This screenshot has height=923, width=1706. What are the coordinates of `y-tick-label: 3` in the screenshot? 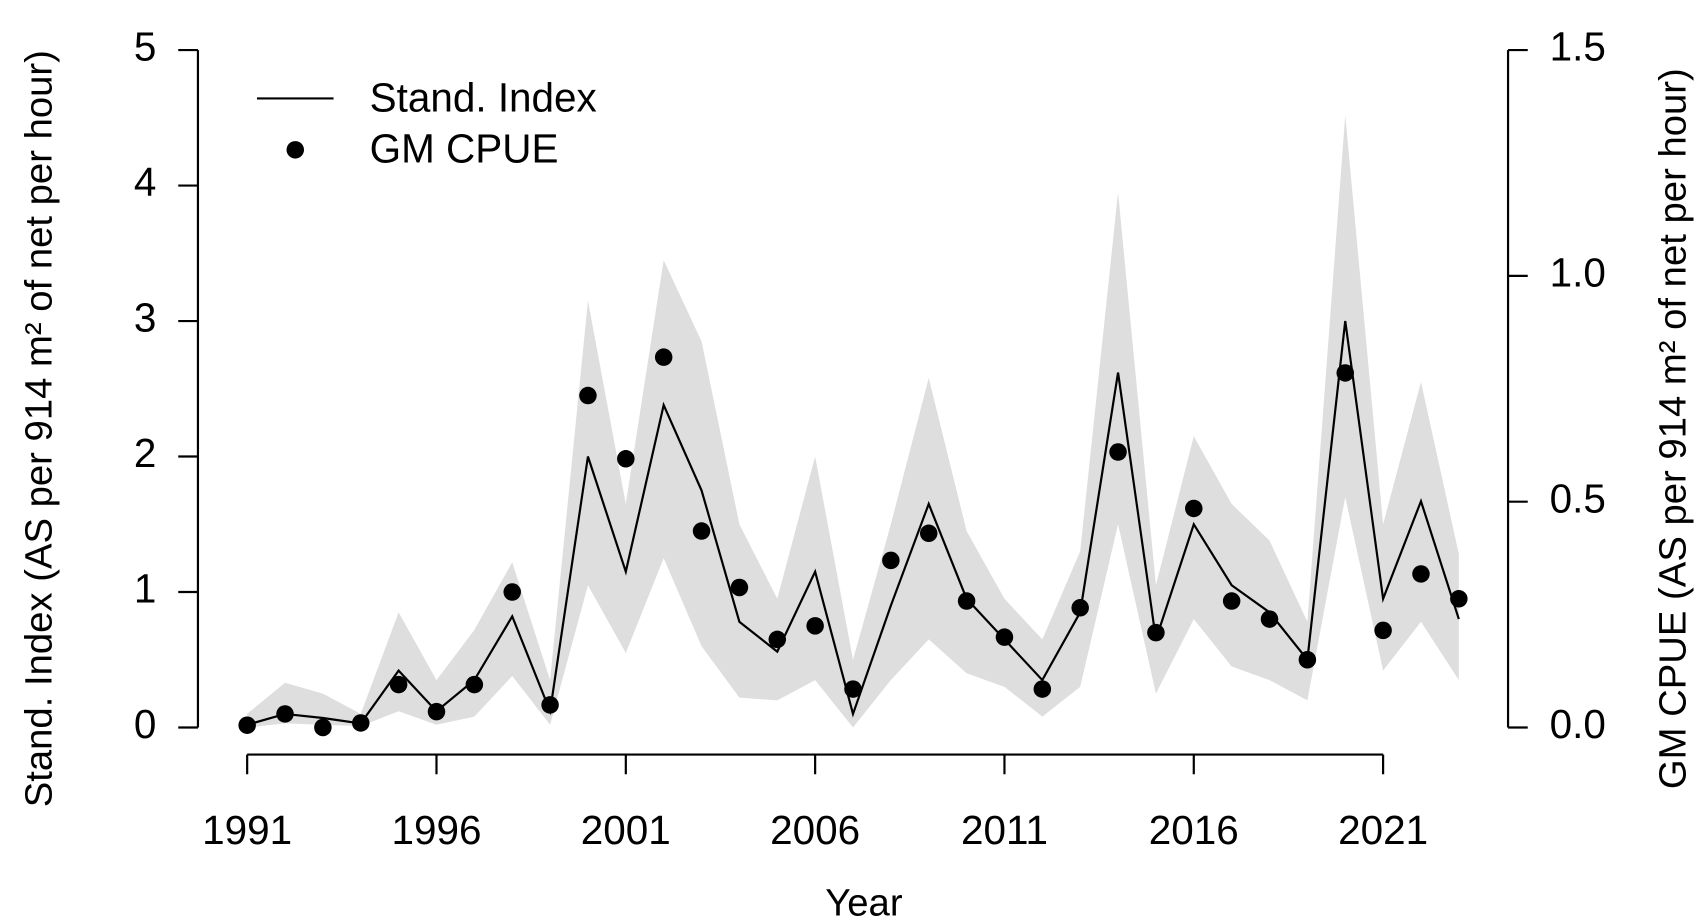 It's located at (145, 318).